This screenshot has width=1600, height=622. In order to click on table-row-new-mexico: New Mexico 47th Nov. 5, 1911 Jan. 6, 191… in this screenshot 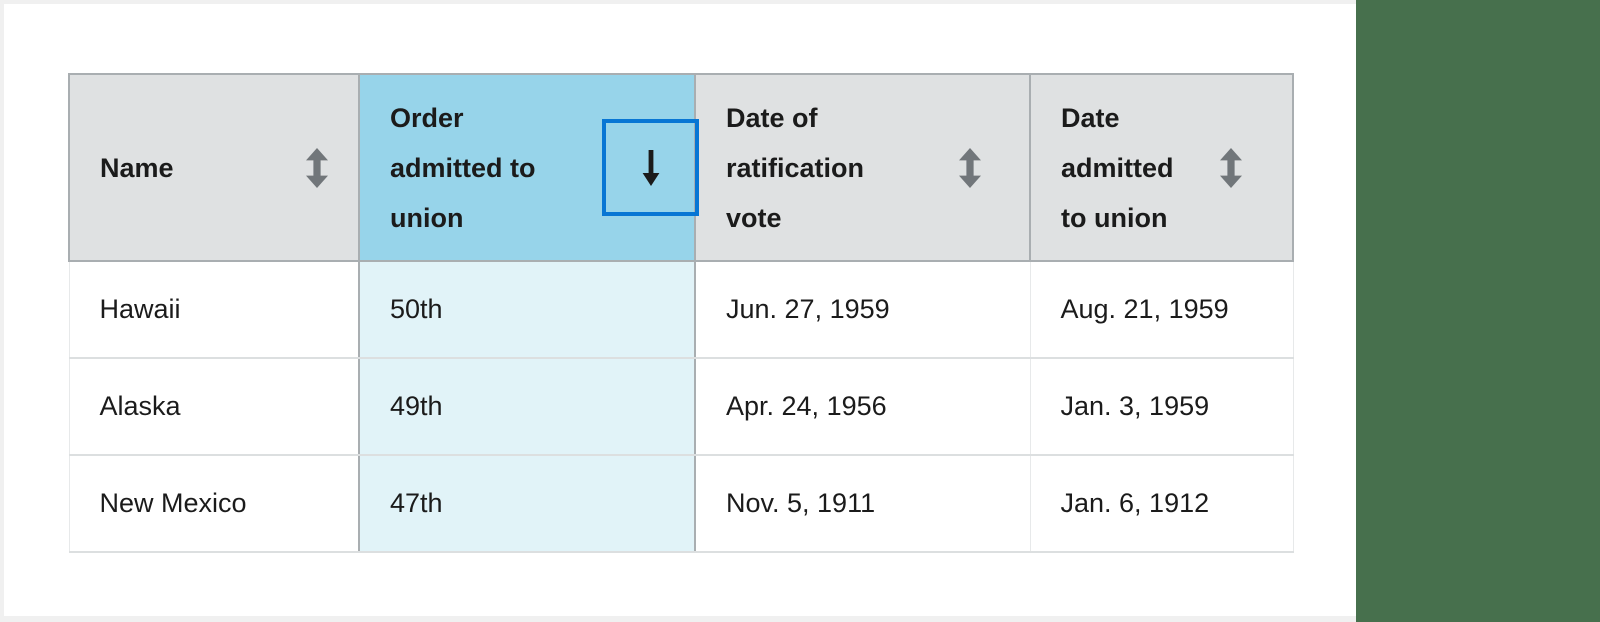, I will do `click(681, 503)`.